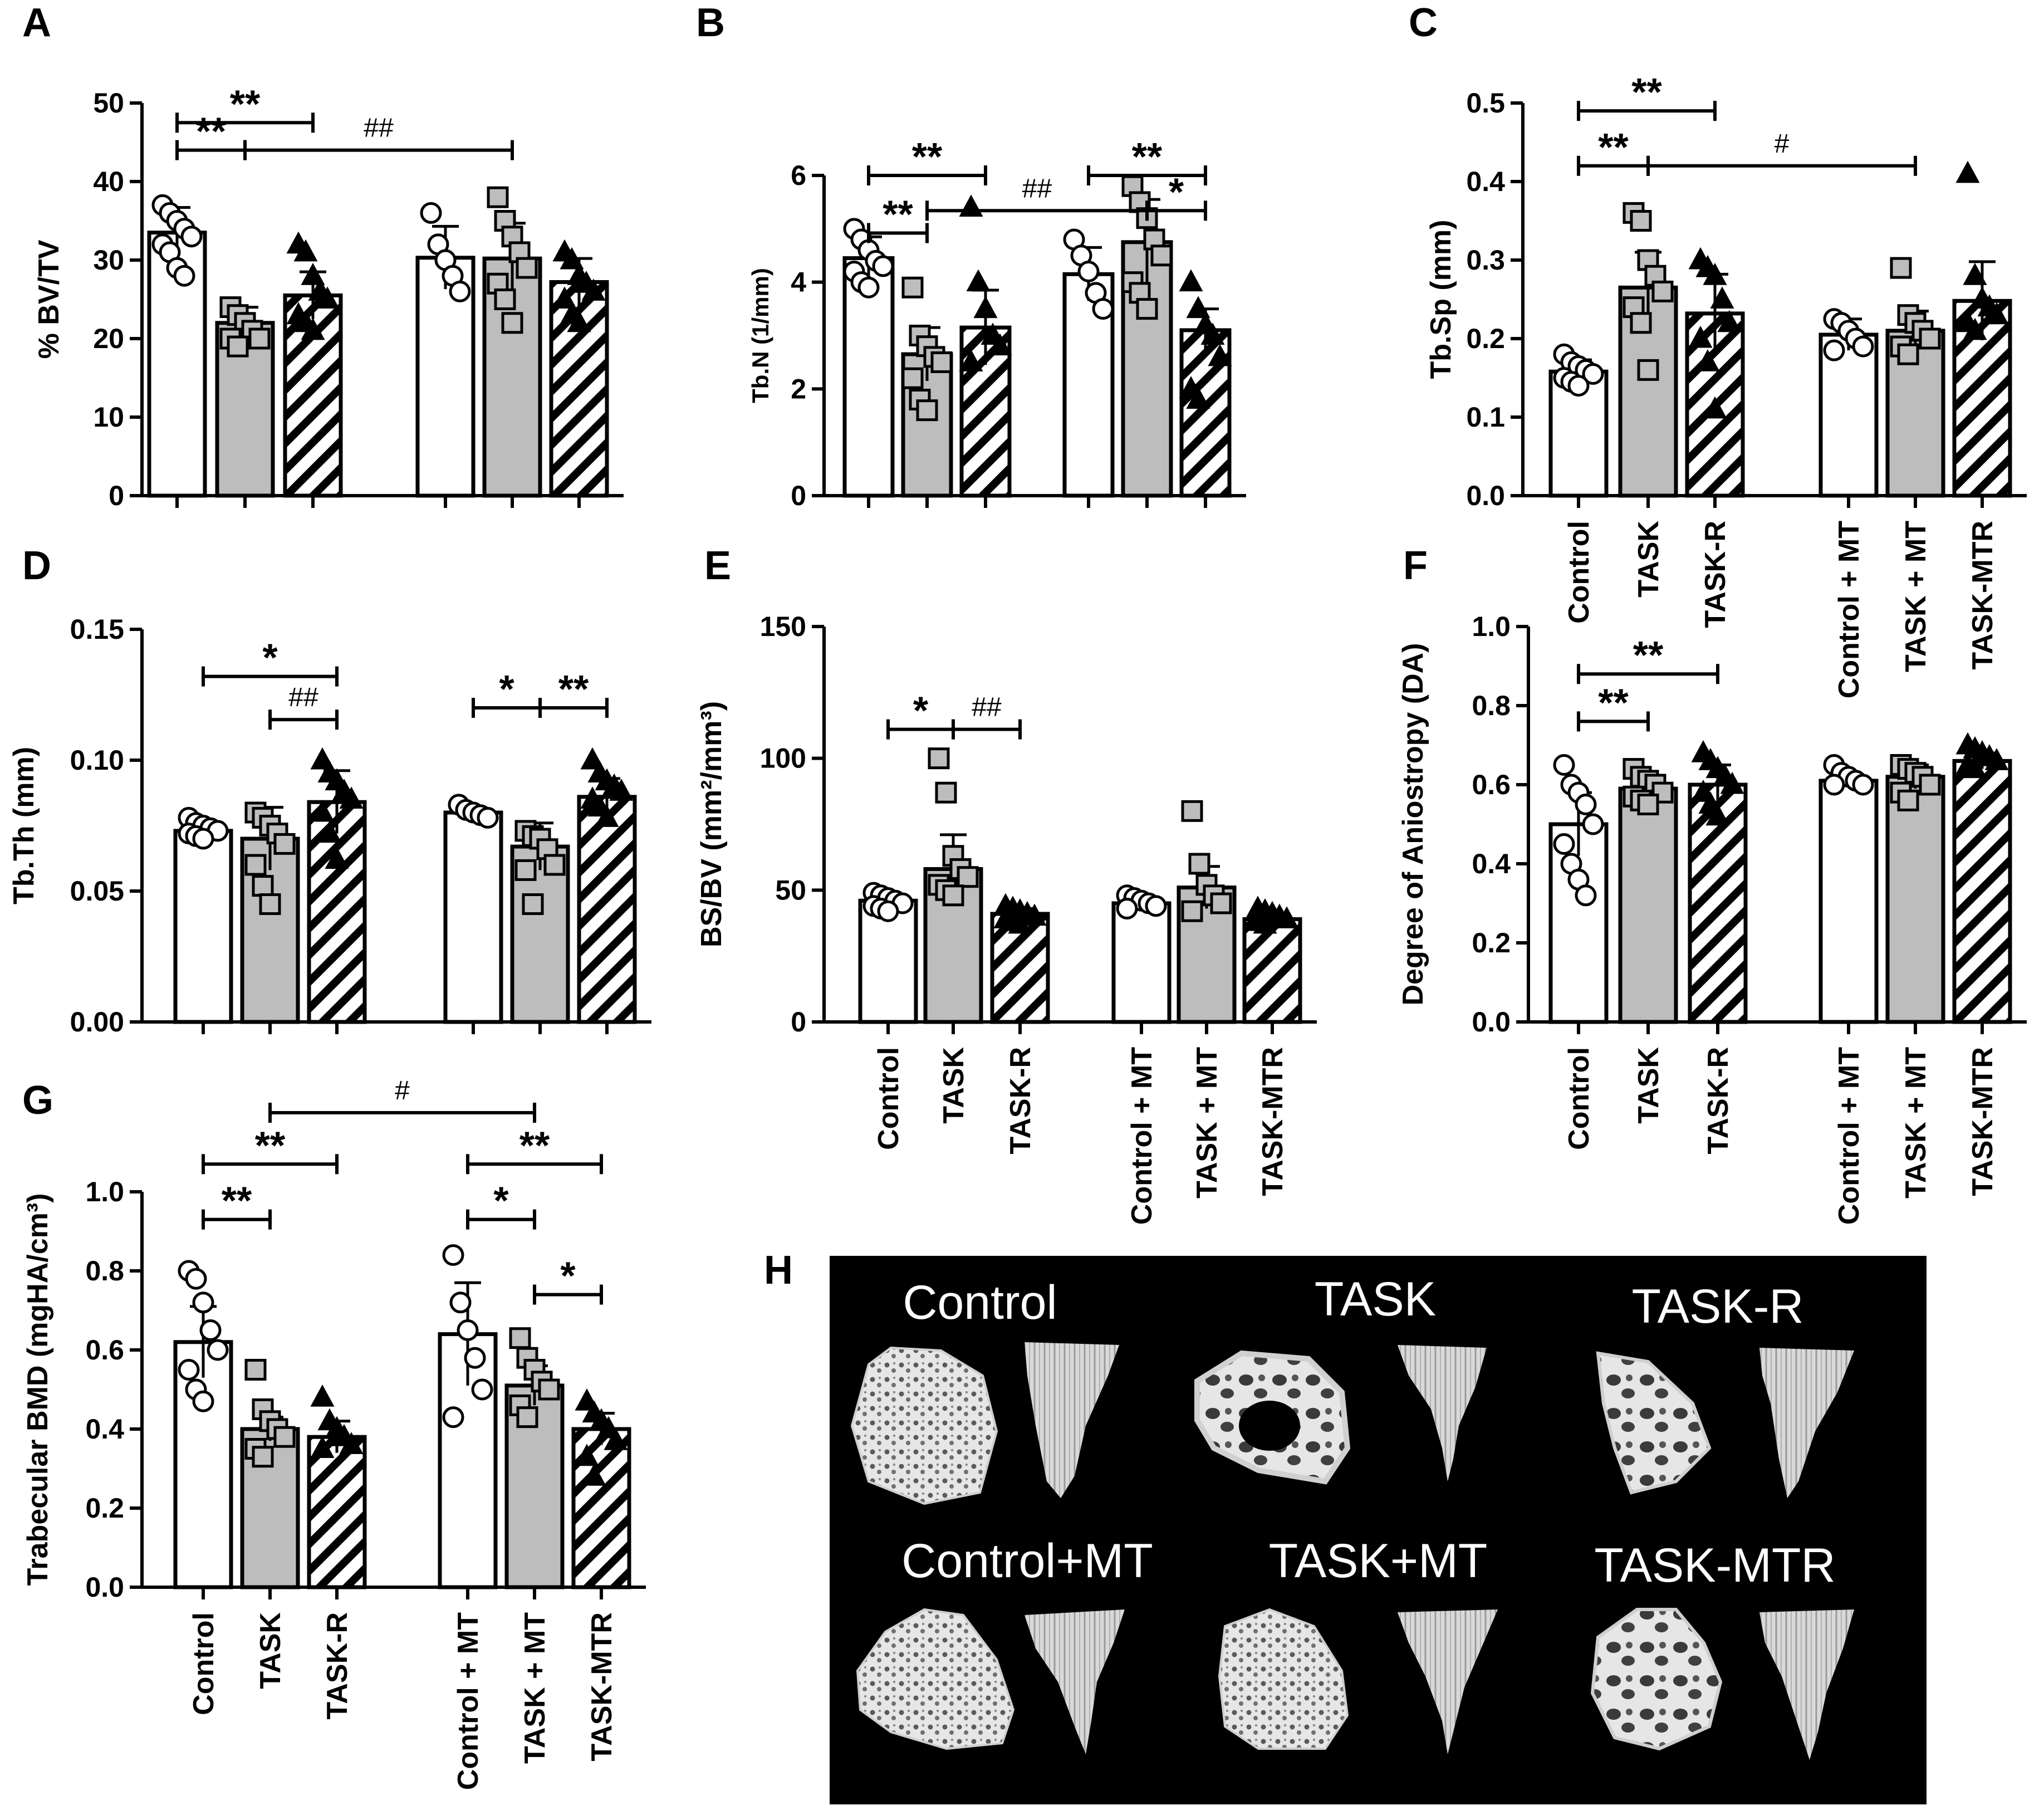 The image size is (2044, 1820). What do you see at coordinates (1579, 572) in the screenshot?
I see `x-tick-label: Control` at bounding box center [1579, 572].